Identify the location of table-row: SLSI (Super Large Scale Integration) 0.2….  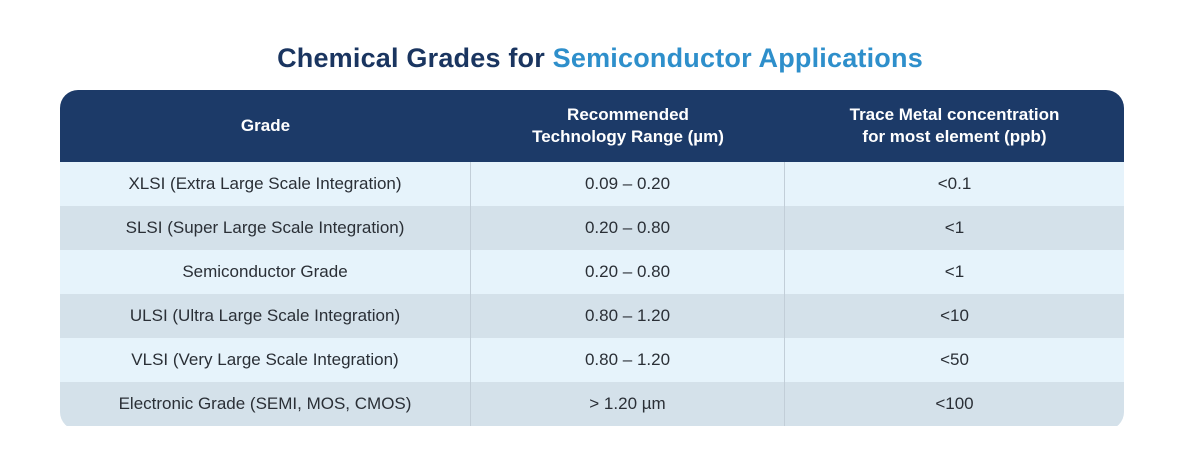
(592, 228).